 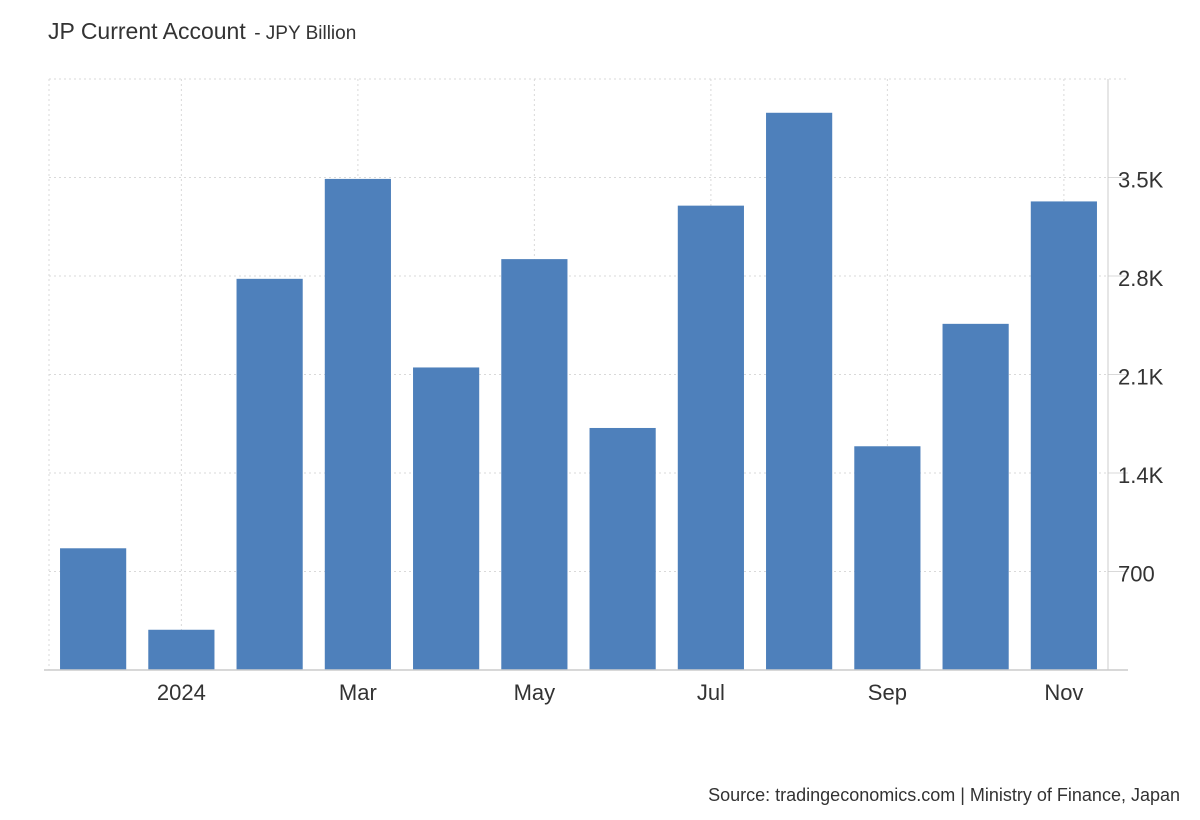 I want to click on chart-title-main: JP Current Account, so click(x=147, y=31).